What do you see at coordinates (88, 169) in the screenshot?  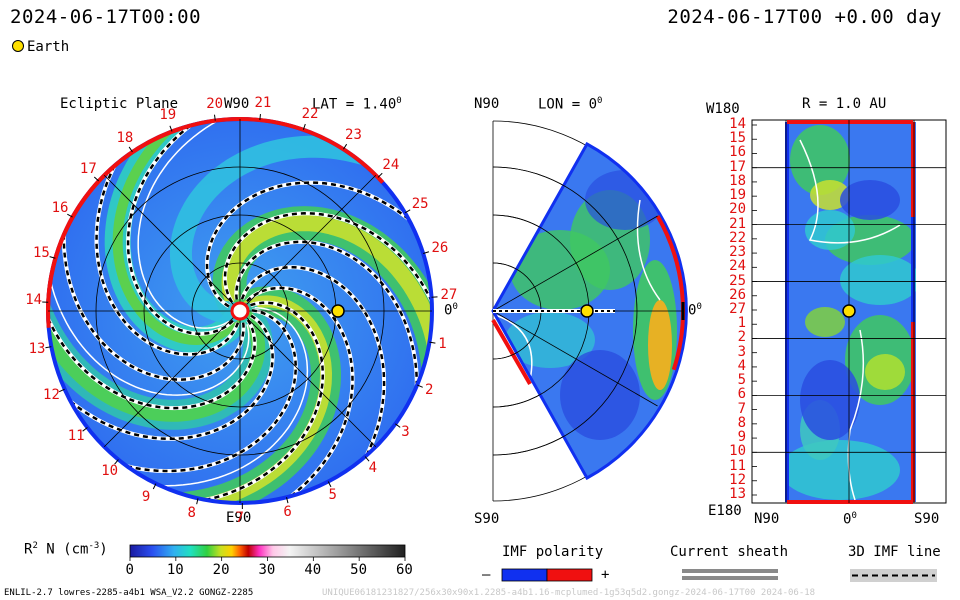 I see `carrington-label-17: 17` at bounding box center [88, 169].